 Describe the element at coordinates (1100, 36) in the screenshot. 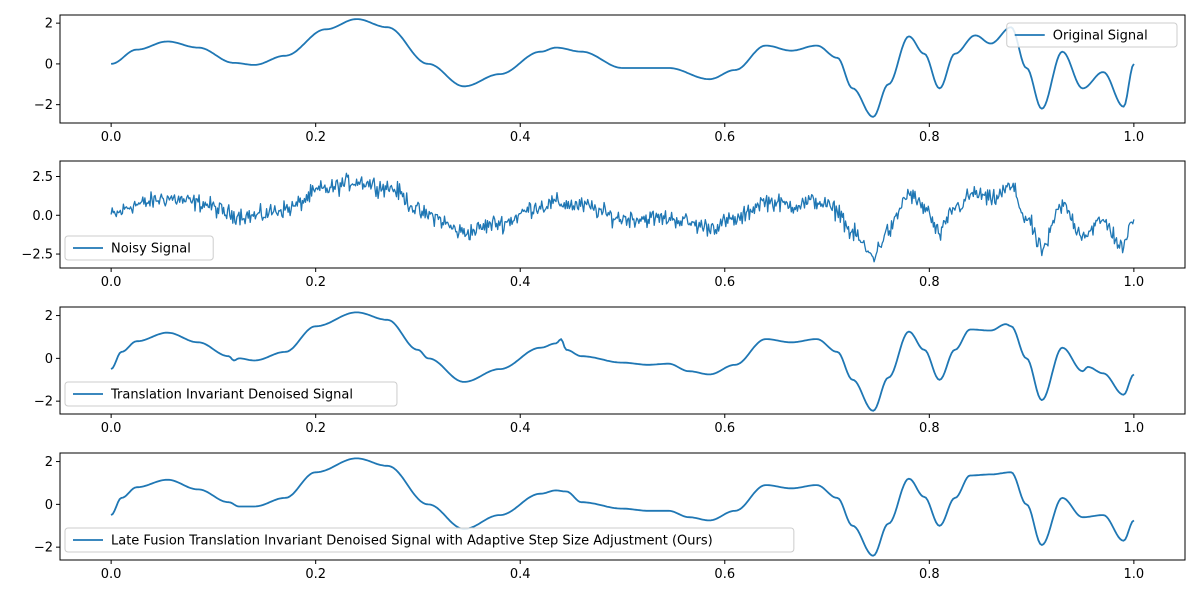

I see `legend-label: Original Signal` at that location.